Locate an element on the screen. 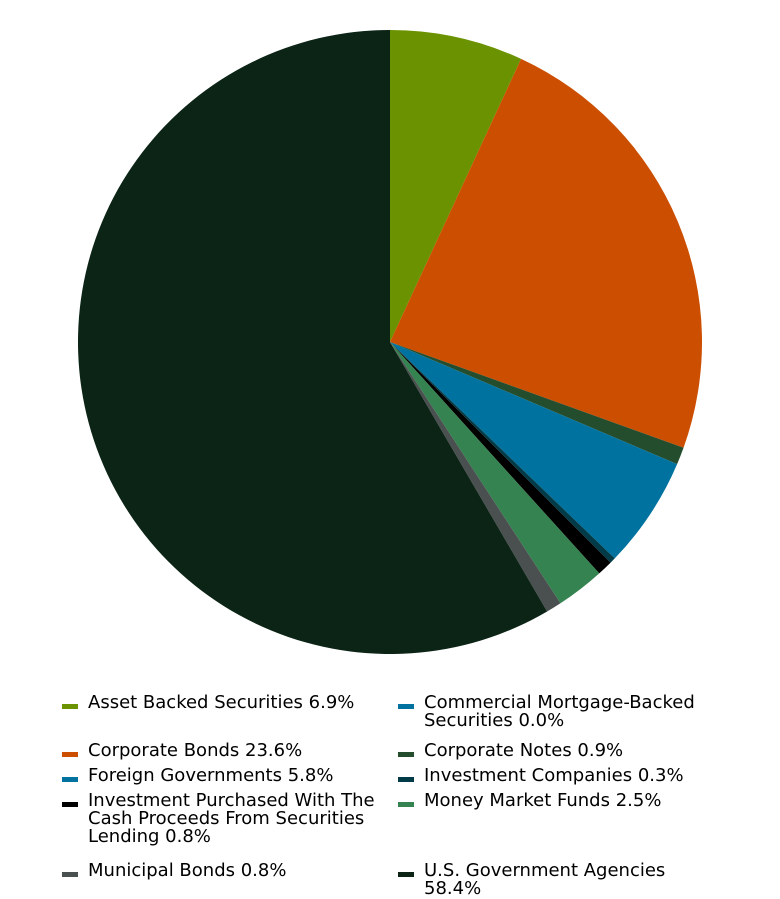 This screenshot has height=899, width=780. legend-item: Investment Companies 0.3% is located at coordinates (568, 779).